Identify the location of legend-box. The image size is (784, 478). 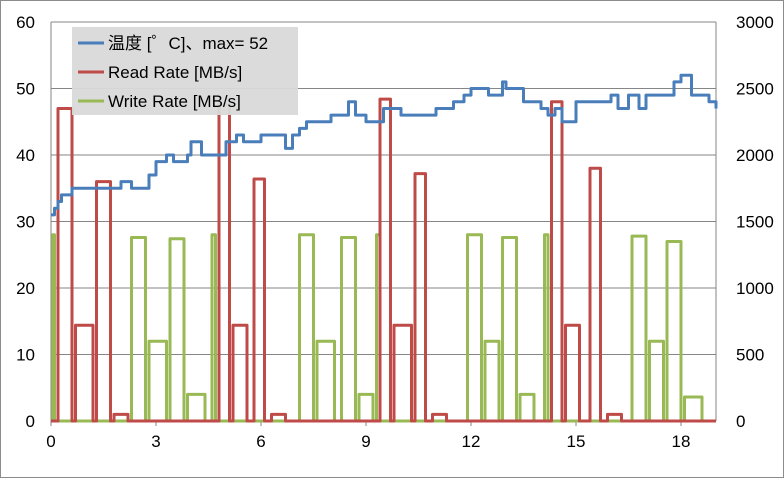
(185, 71).